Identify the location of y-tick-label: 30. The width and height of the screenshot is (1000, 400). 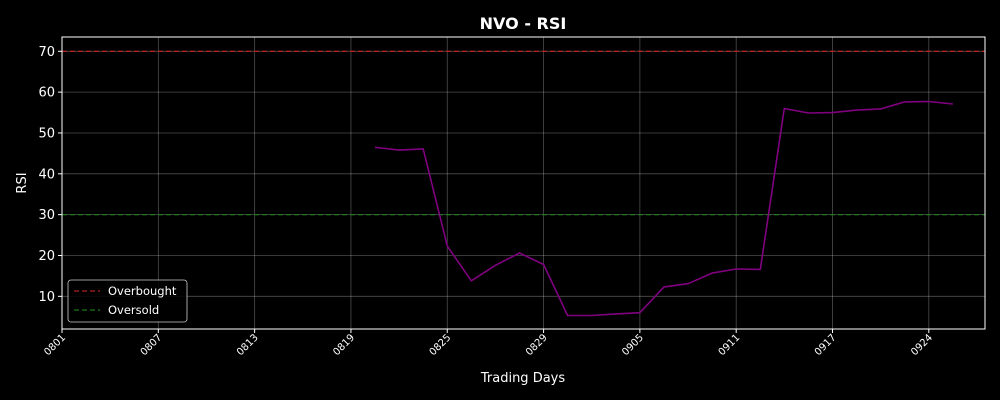
(46, 215).